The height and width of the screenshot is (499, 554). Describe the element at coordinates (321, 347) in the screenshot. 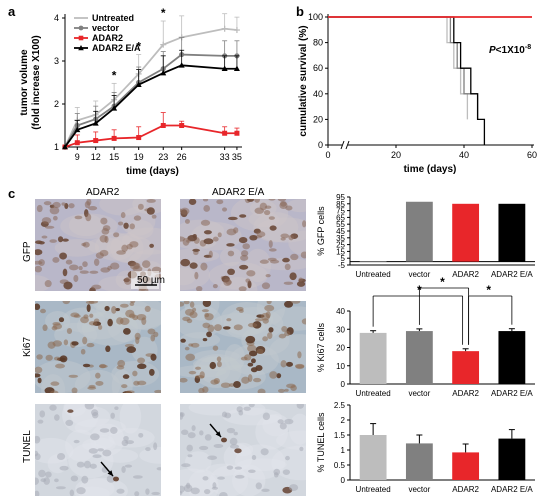

I see `chart-c-ki67-y-axis-label: % Ki67 cells` at that location.